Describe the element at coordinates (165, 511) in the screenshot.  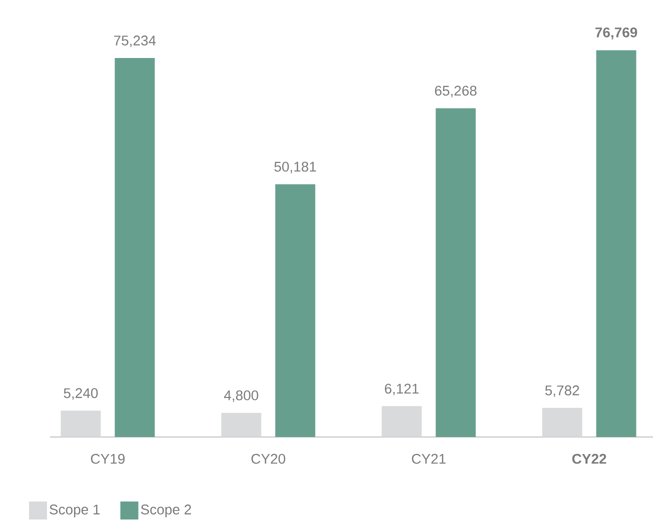
I see `legend-label: Scope 2` at that location.